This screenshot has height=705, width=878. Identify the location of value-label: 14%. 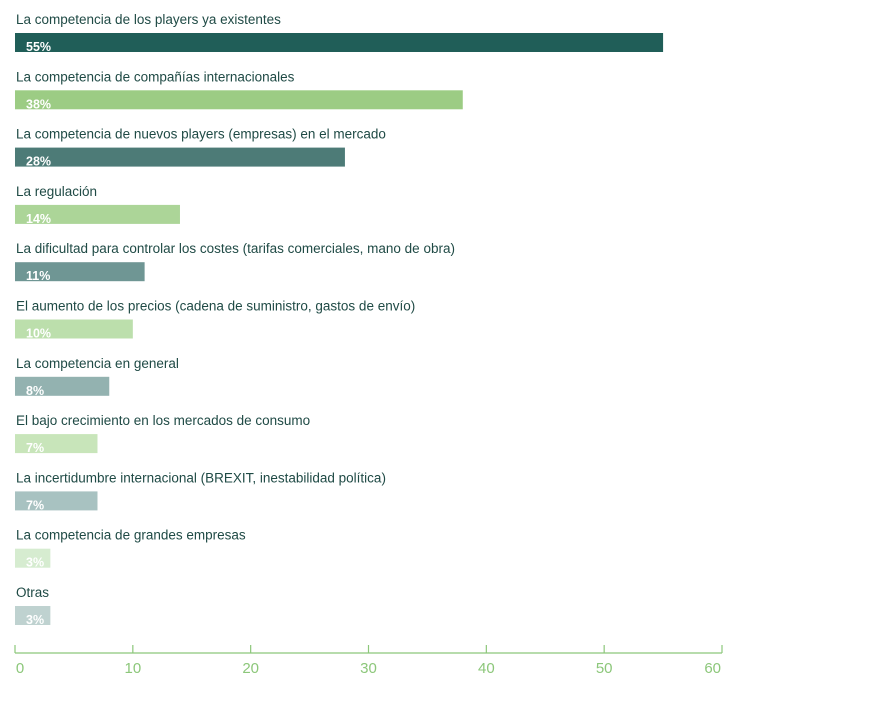
(38, 219).